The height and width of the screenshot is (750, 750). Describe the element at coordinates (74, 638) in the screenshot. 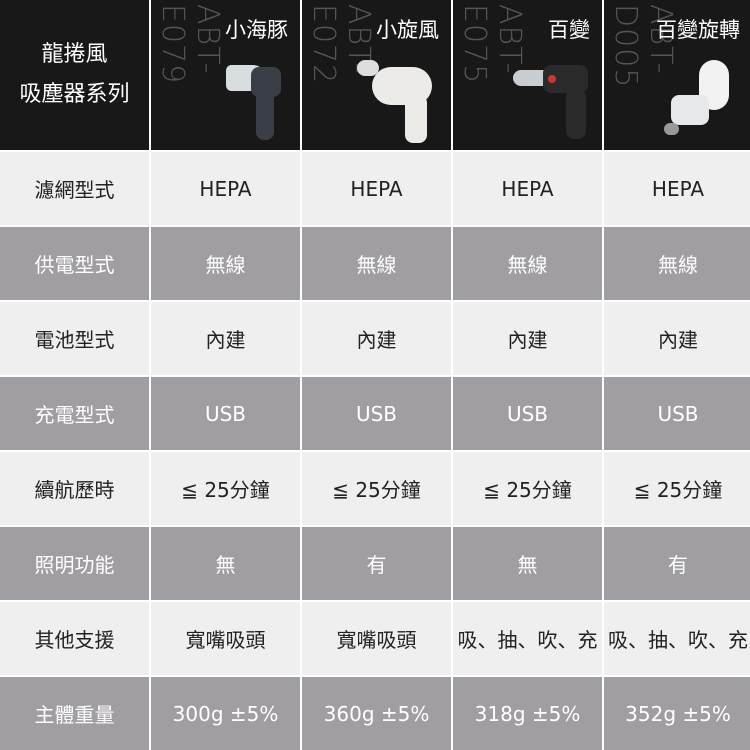

I see `row-label: 其他支援` at that location.